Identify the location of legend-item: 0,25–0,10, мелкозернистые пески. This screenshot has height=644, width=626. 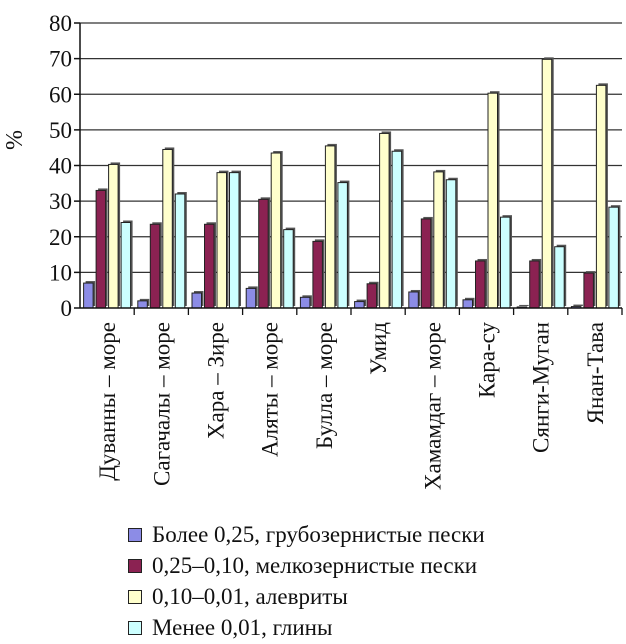
(306, 565).